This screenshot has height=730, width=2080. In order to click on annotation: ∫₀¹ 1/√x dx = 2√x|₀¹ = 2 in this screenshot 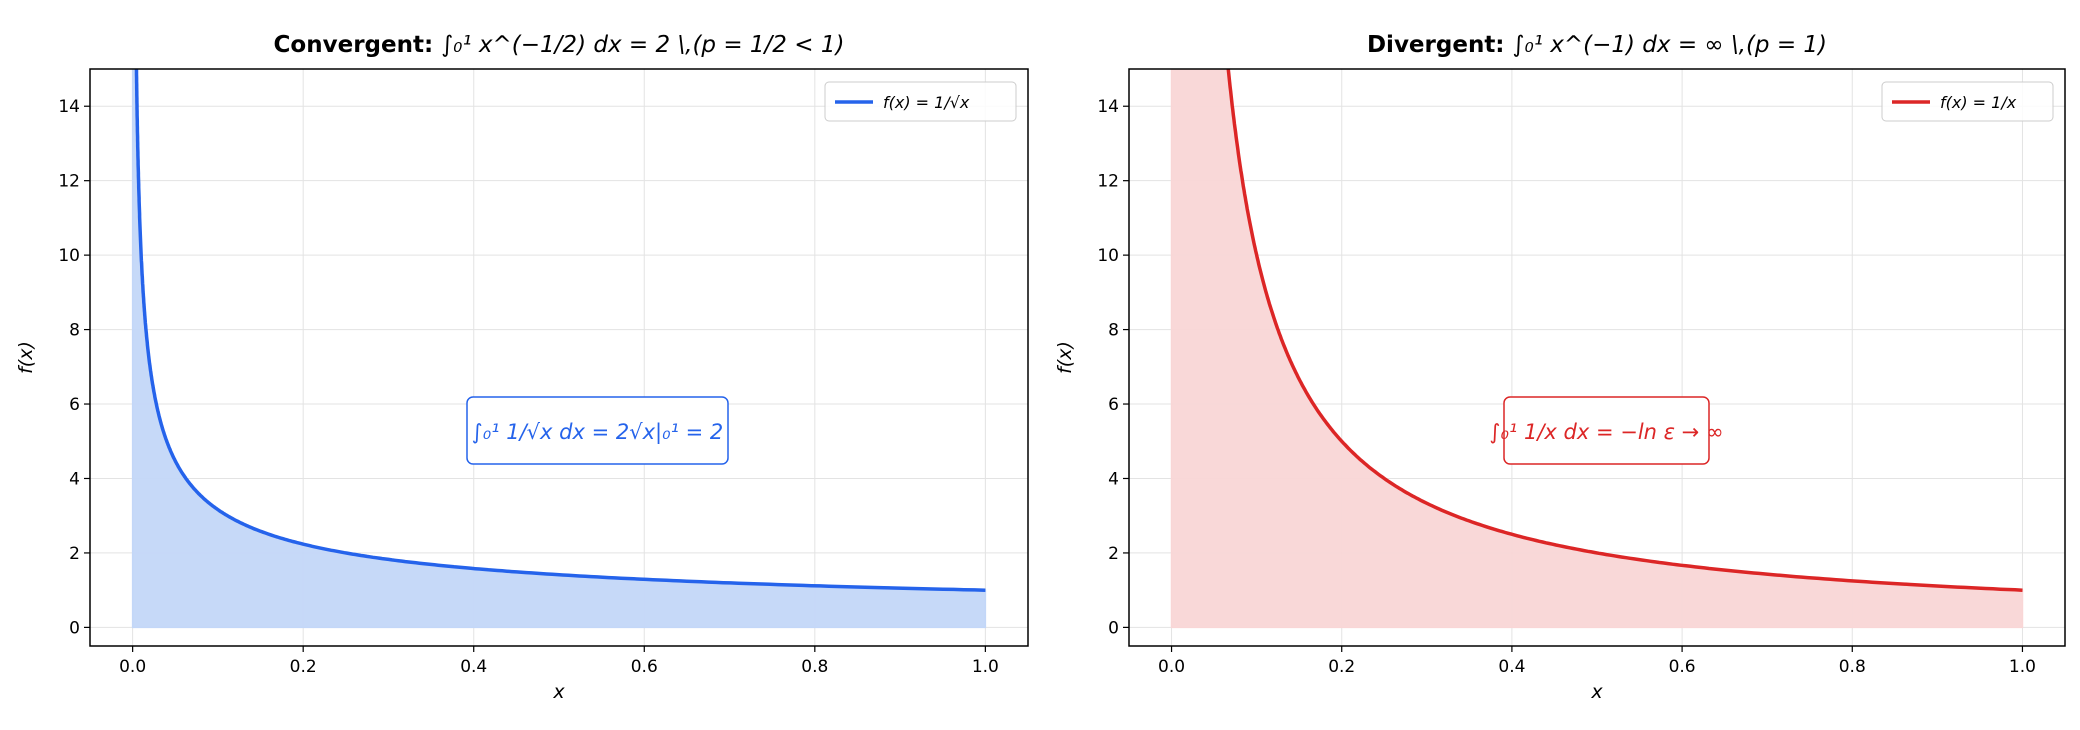, I will do `click(597, 430)`.